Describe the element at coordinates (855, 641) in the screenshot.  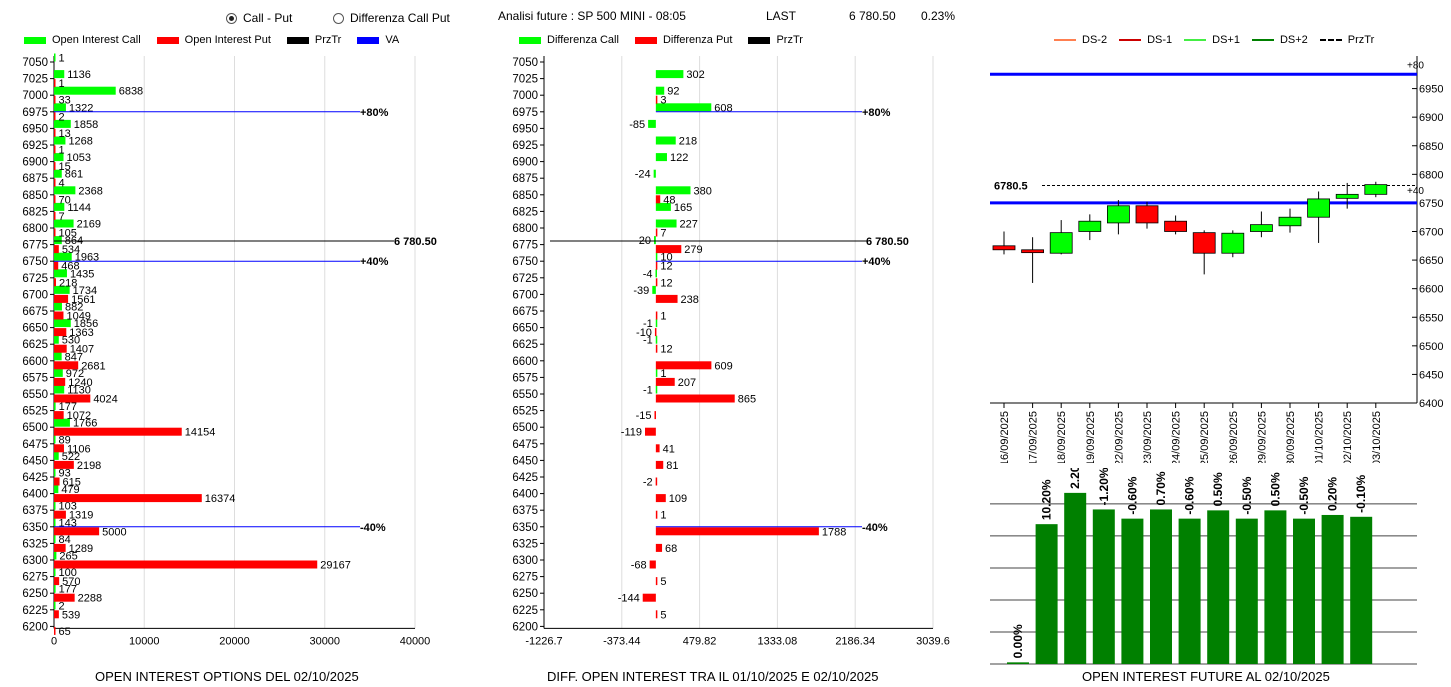
I see `x-tick-label: 2186.34` at that location.